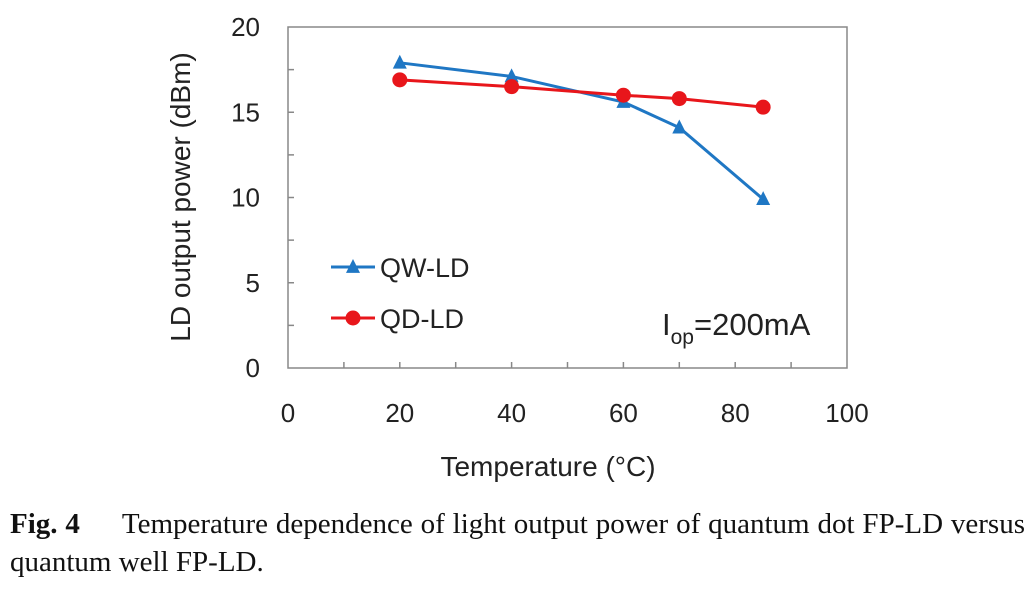 The height and width of the screenshot is (591, 1031). I want to click on y-tick-label: 5, so click(253, 283).